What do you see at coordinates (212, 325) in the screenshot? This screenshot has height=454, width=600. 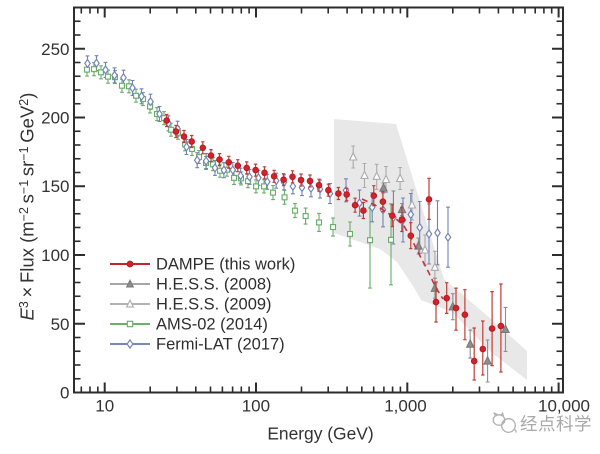 I see `svg-text: AMS-02 (2014)` at bounding box center [212, 325].